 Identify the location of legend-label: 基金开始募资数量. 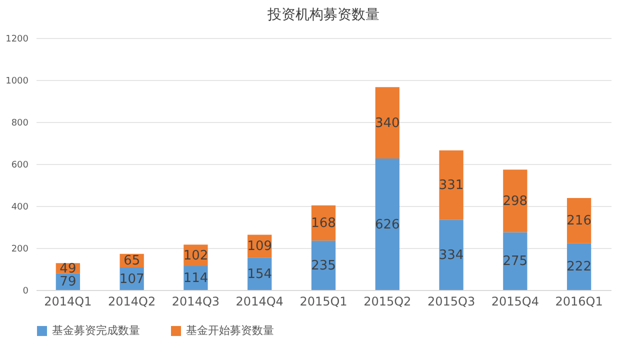
(230, 330).